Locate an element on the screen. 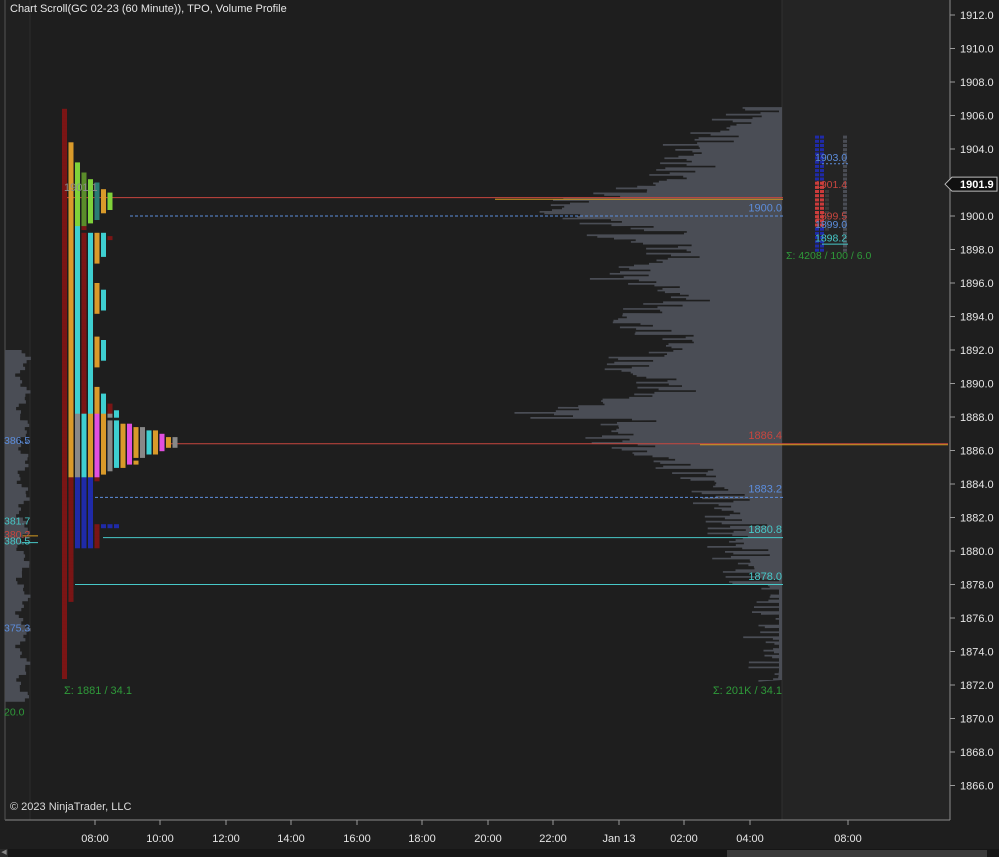 The height and width of the screenshot is (857, 999). scrollbar-thumb is located at coordinates (857, 853).